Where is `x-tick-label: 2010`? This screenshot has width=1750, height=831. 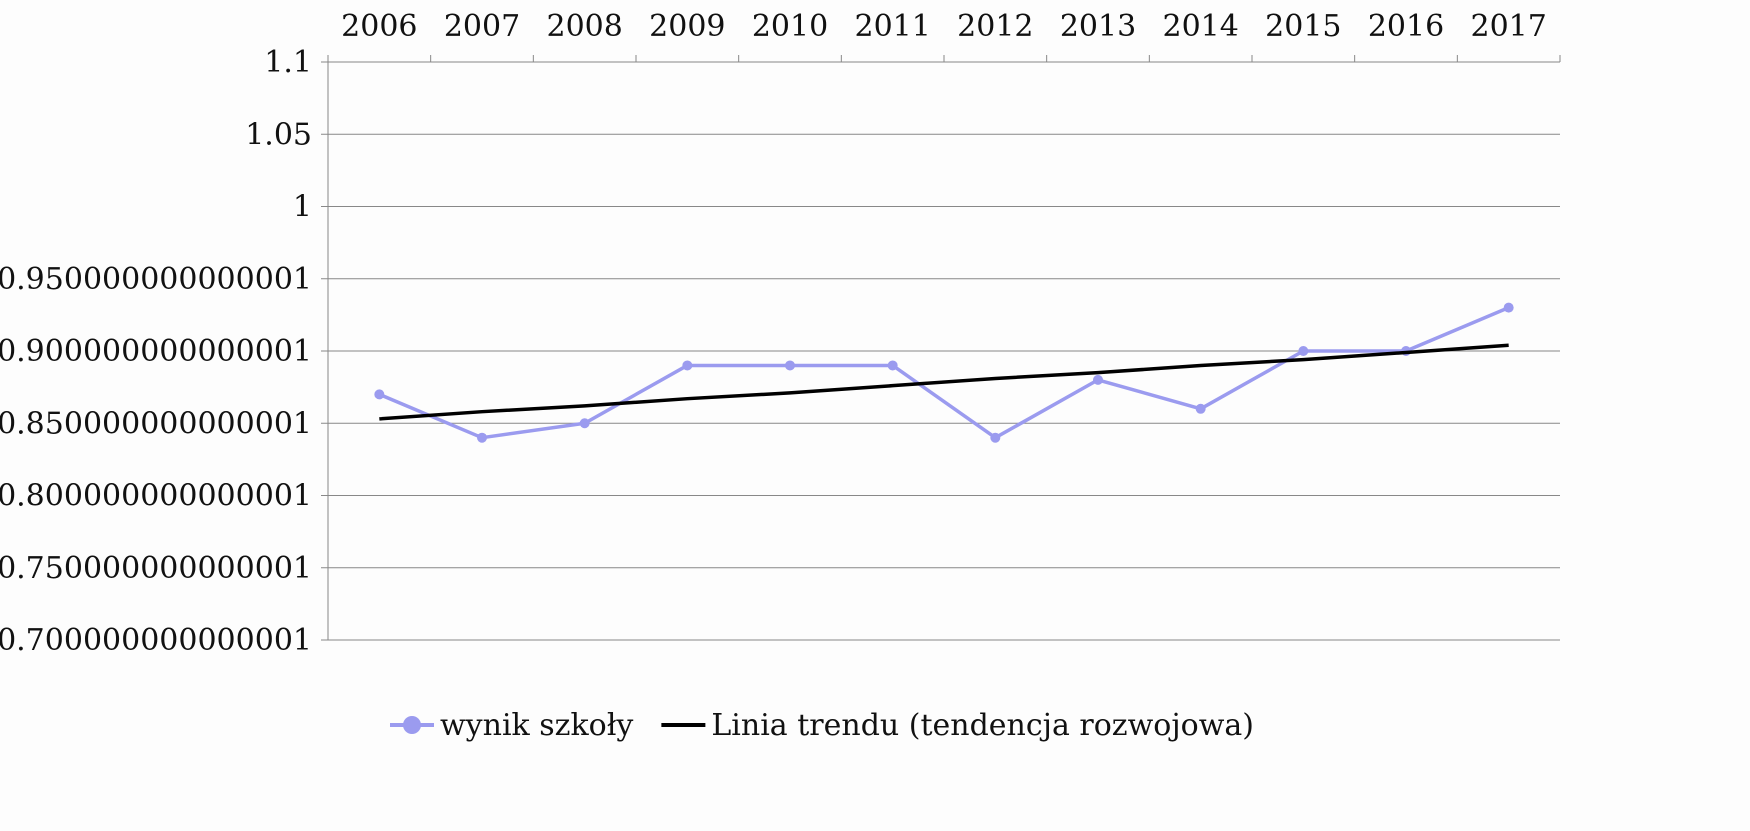 x-tick-label: 2010 is located at coordinates (790, 26).